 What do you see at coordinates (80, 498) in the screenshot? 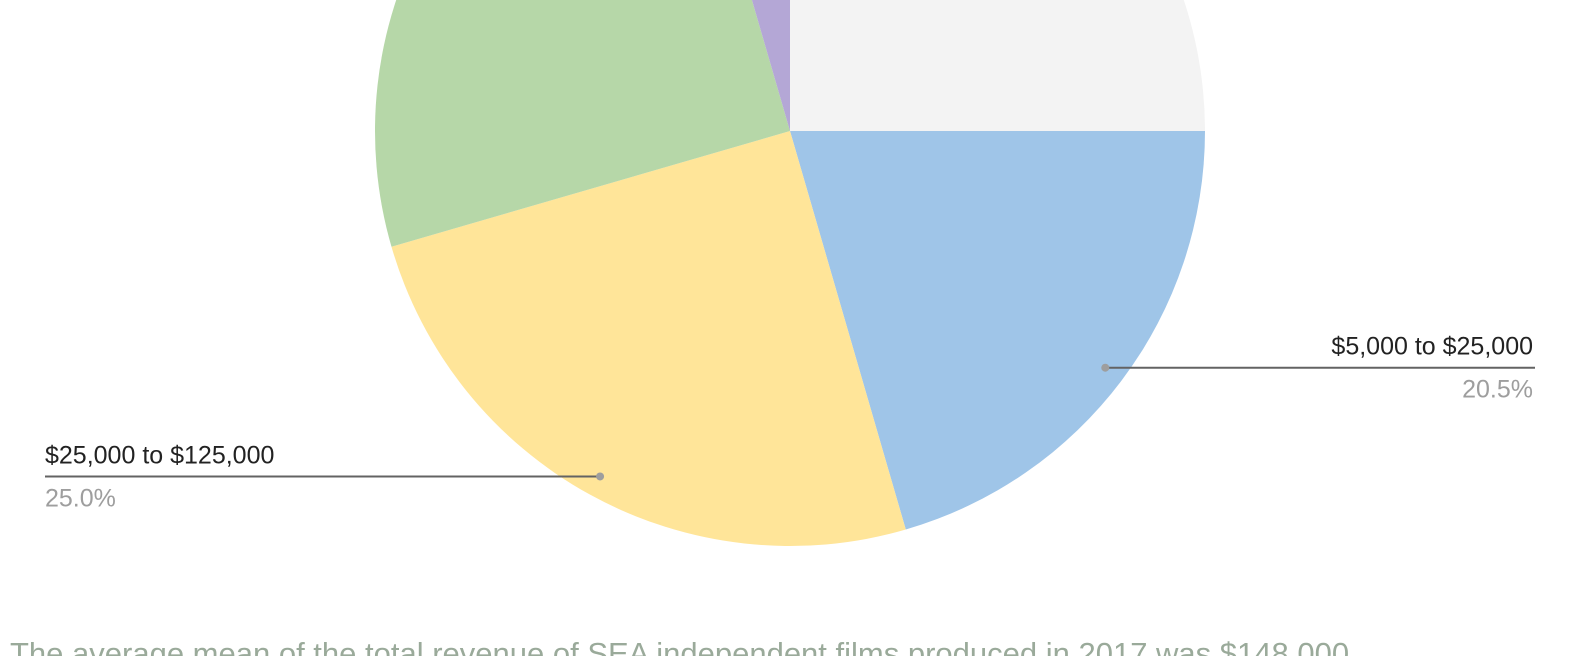
I see `slice-value: 25.0%` at bounding box center [80, 498].